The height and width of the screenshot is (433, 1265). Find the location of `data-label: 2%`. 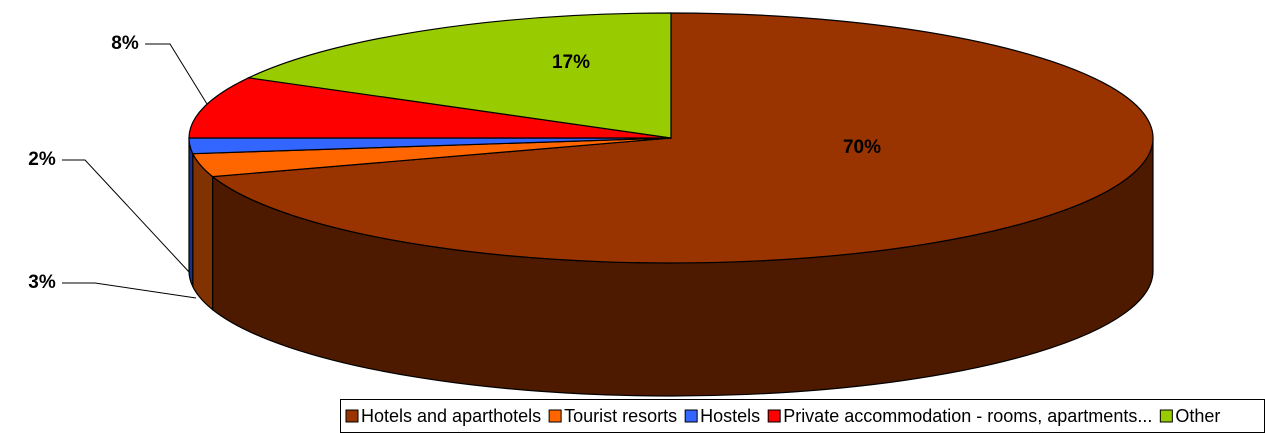

data-label: 2% is located at coordinates (42, 159).